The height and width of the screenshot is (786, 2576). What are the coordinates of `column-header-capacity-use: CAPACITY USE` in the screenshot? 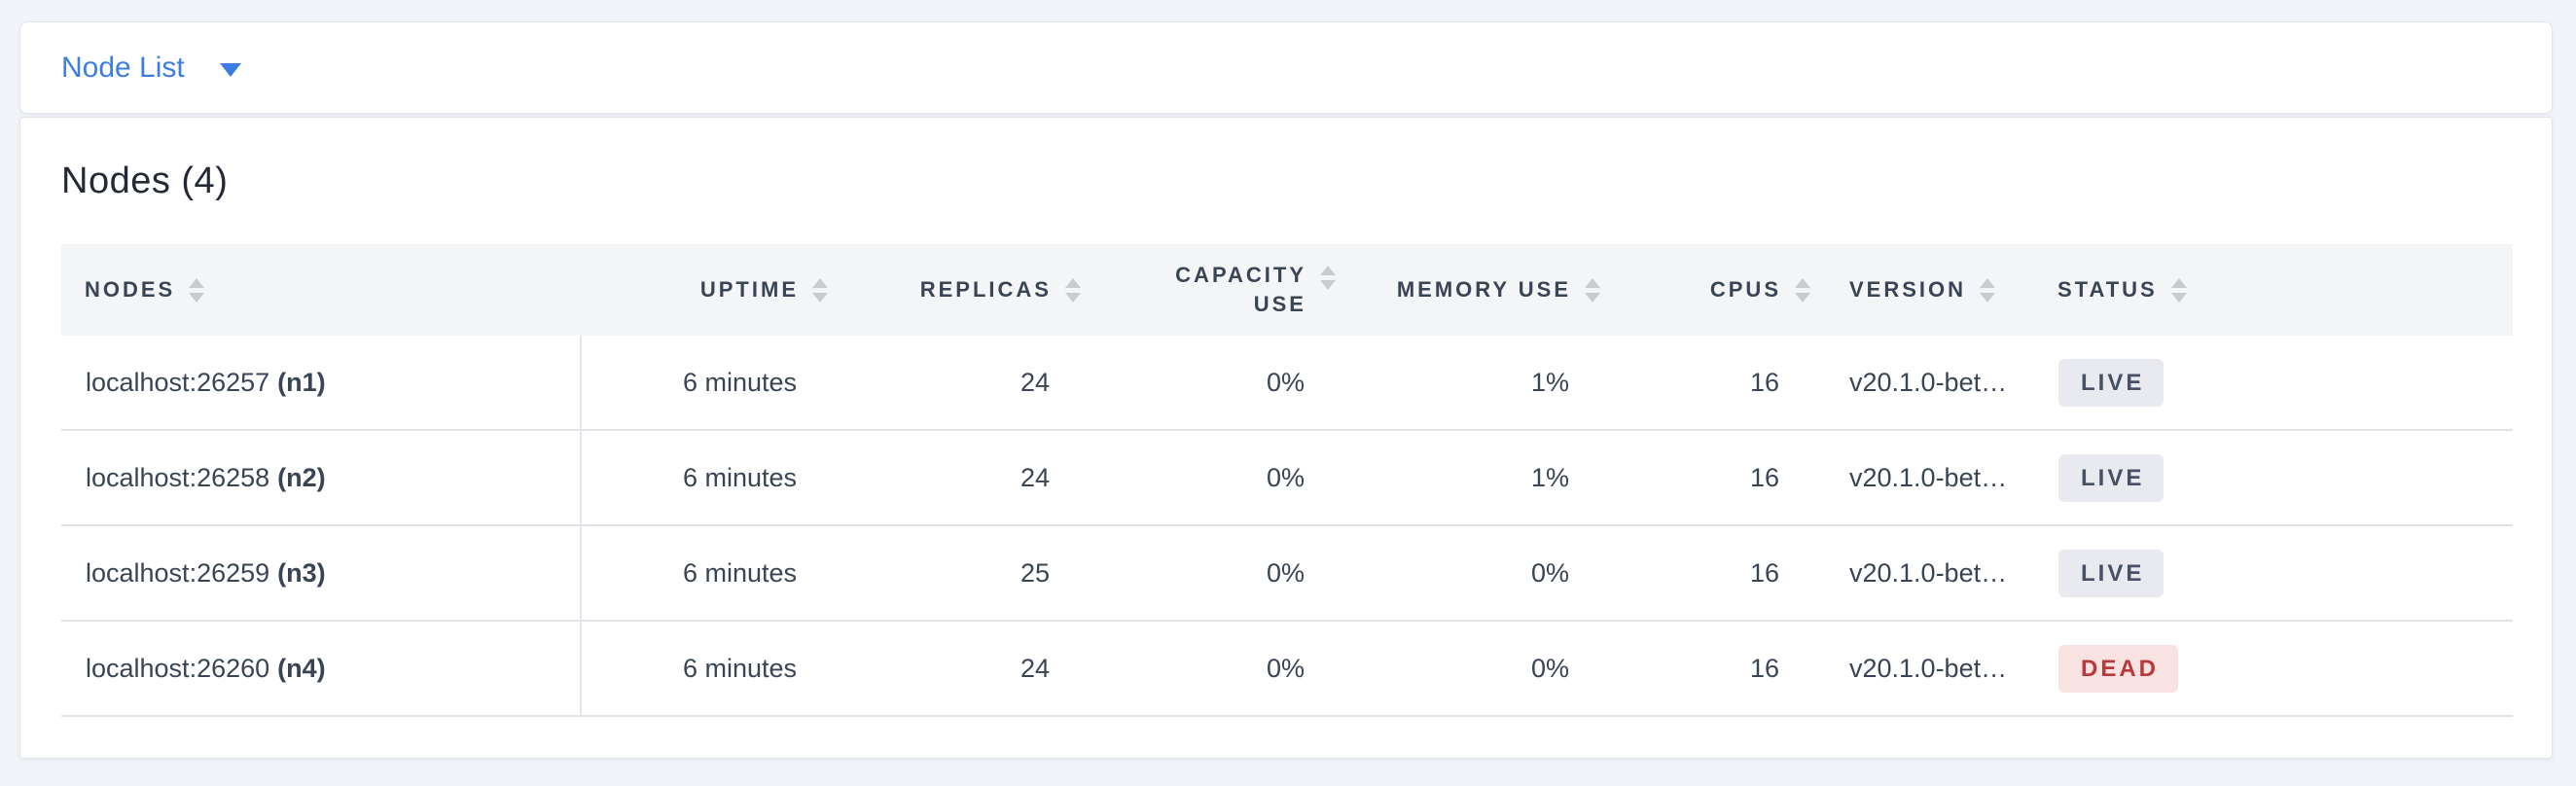 It's located at (1208, 290).